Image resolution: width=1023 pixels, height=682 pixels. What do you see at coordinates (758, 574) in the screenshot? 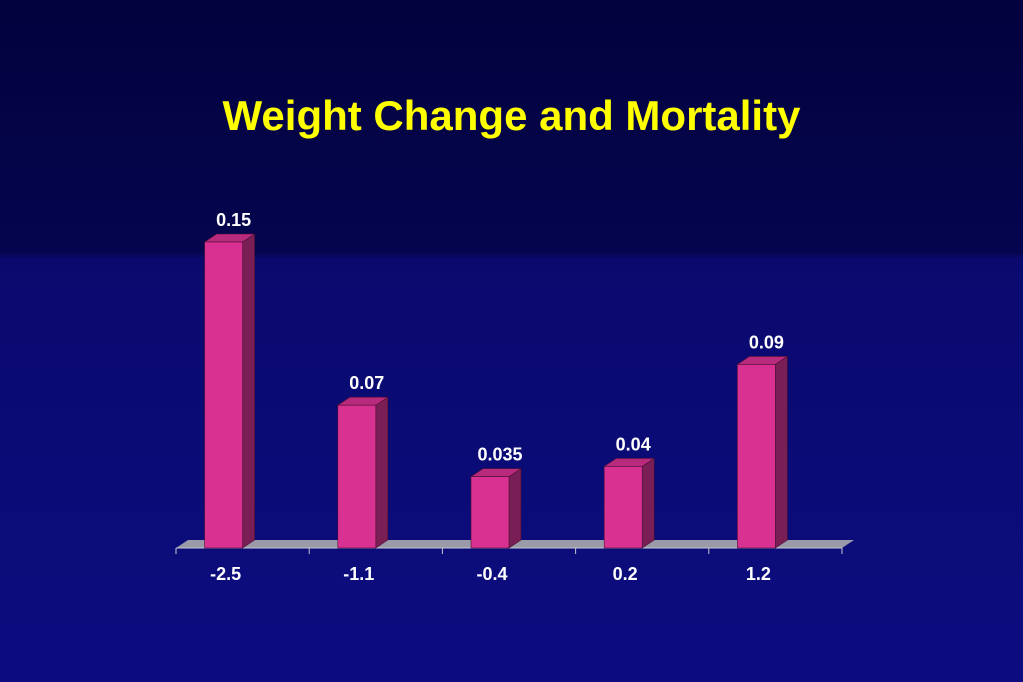
I see `x-tick-label: 1.2` at bounding box center [758, 574].